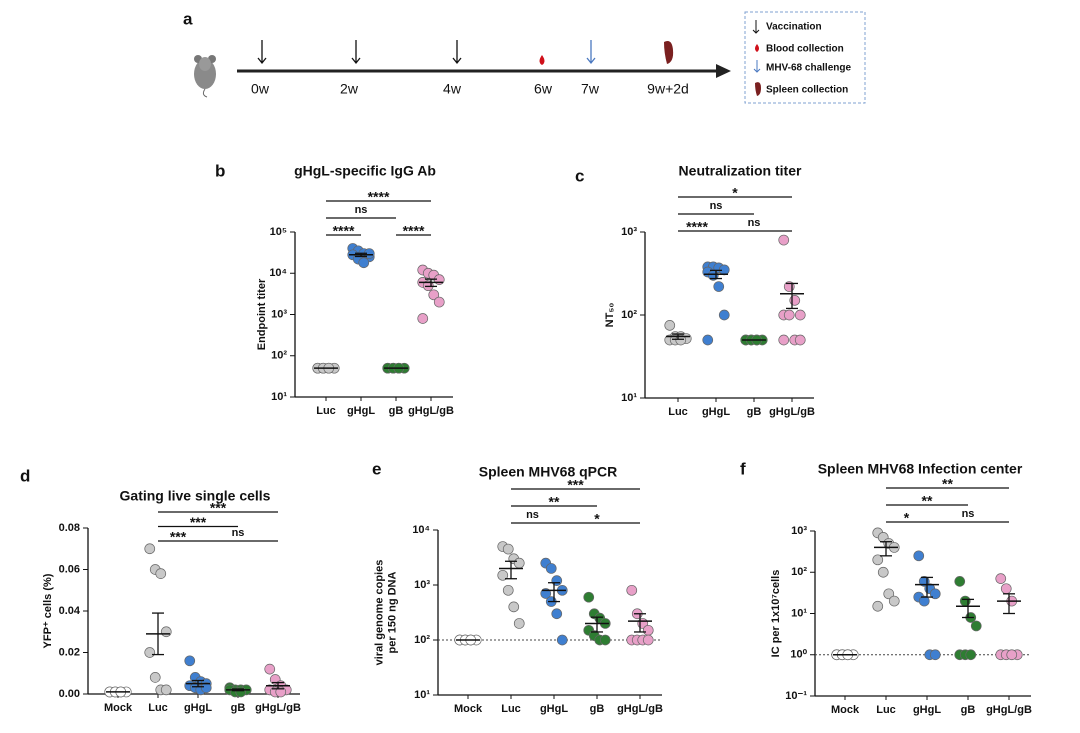 The height and width of the screenshot is (733, 1080). I want to click on significance-label: **, so click(947, 484).